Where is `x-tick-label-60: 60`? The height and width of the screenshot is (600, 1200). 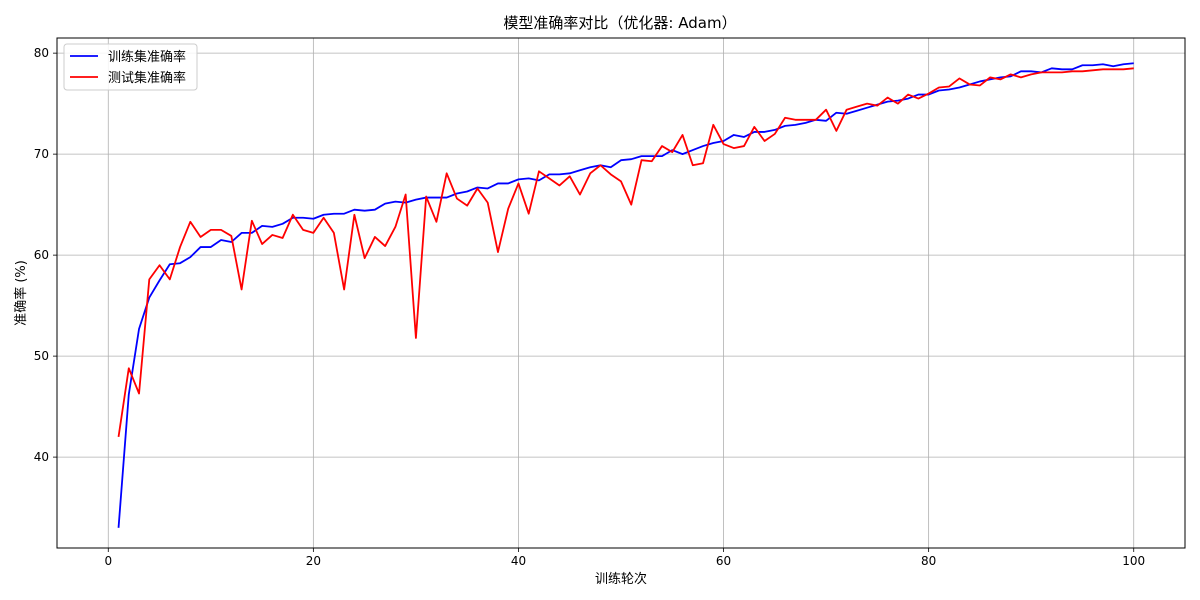 x-tick-label-60: 60 is located at coordinates (723, 561).